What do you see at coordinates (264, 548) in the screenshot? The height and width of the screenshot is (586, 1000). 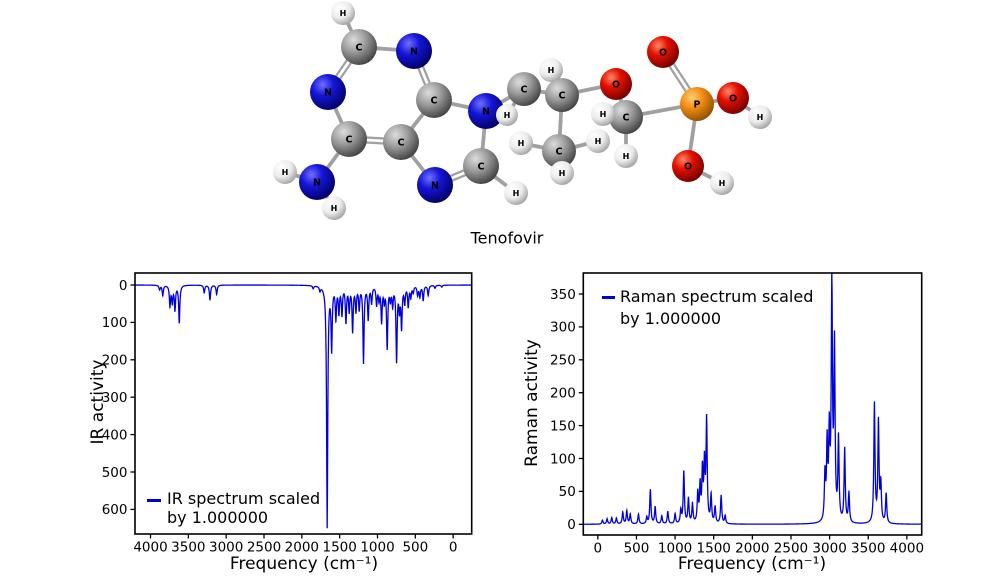 I see `ir-x-tick-label: 2500` at bounding box center [264, 548].